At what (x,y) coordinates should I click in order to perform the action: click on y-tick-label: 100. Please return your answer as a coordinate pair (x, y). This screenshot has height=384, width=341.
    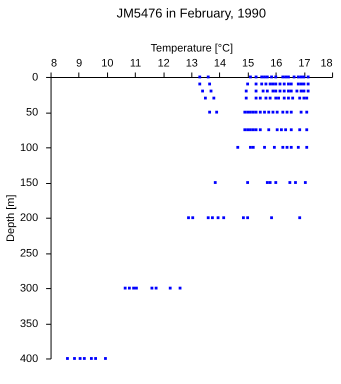
    Looking at the image, I should click on (29, 148).